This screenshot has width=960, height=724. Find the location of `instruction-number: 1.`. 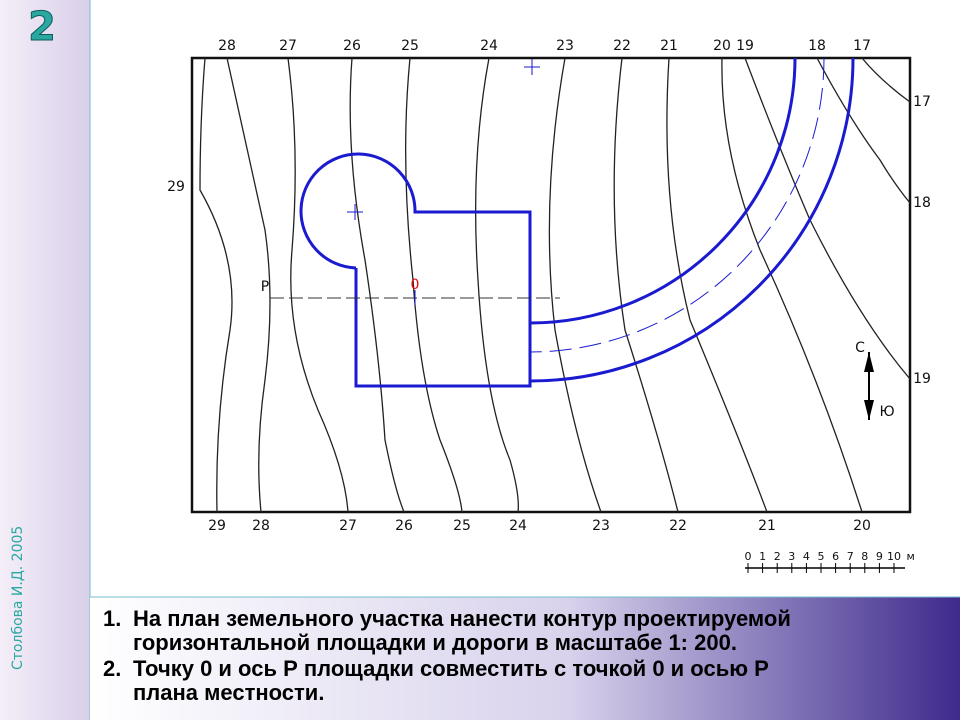

instruction-number: 1. is located at coordinates (112, 618).